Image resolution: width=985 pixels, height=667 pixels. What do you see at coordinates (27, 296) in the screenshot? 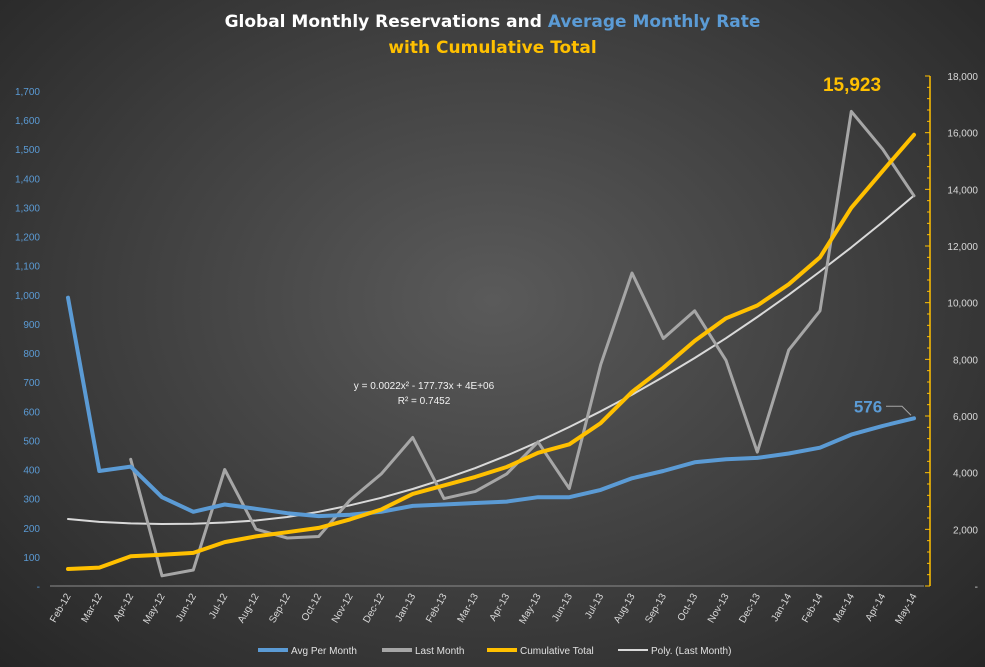
I see `left-axis-tick-label: 1,000` at bounding box center [27, 296].